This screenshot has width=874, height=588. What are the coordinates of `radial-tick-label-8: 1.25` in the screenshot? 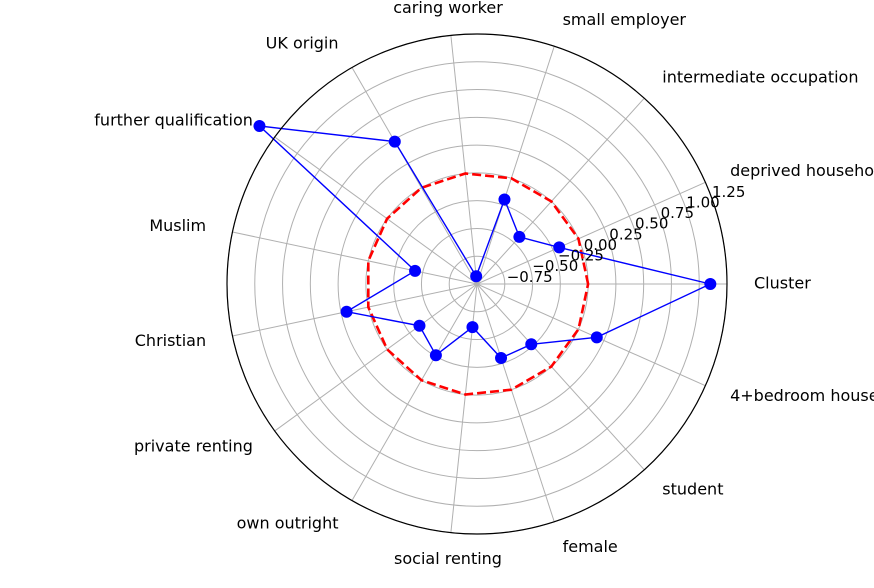 It's located at (728, 192).